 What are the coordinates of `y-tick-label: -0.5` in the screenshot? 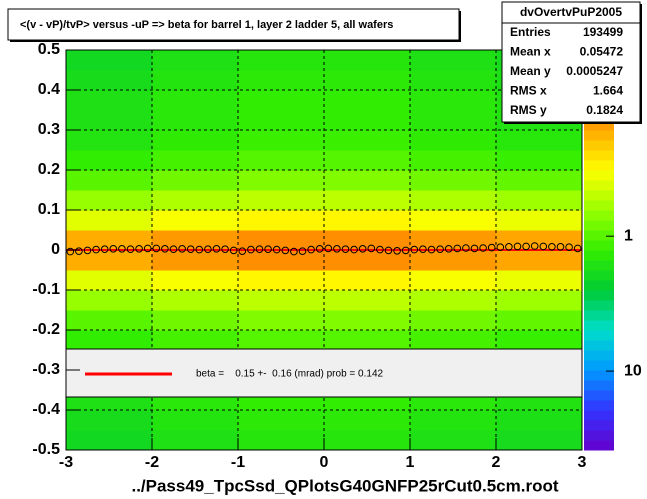 It's located at (46, 449).